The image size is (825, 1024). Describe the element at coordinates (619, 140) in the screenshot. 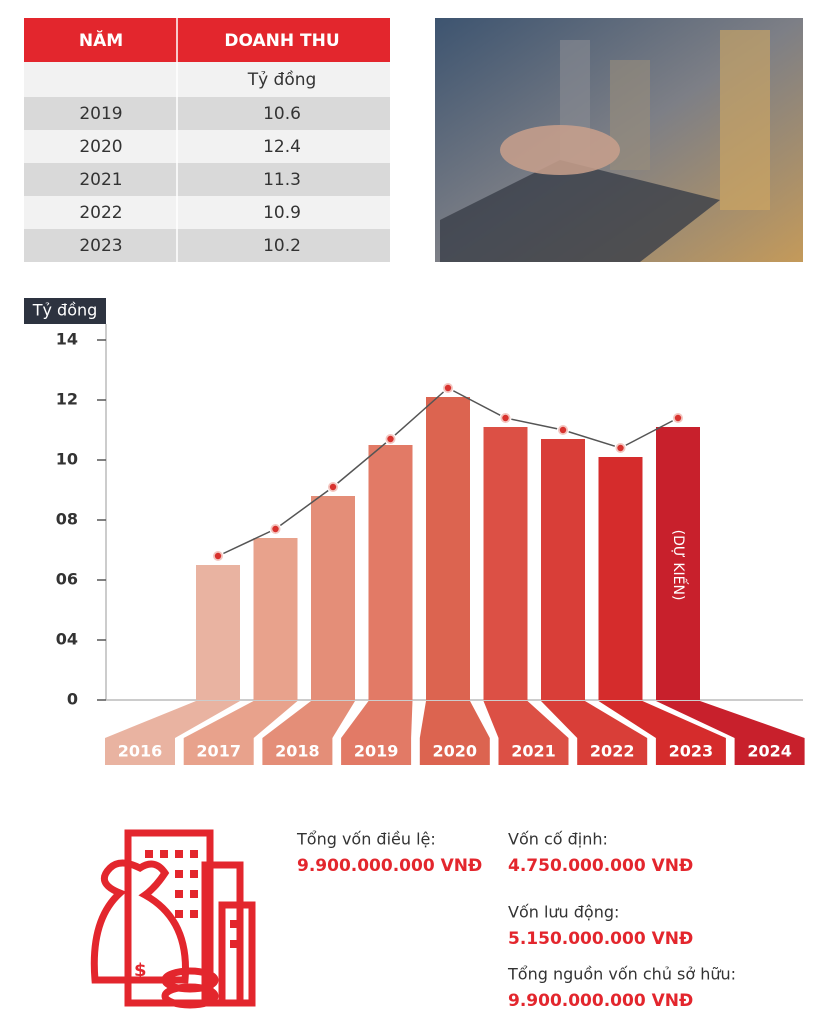

I see `photo` at that location.